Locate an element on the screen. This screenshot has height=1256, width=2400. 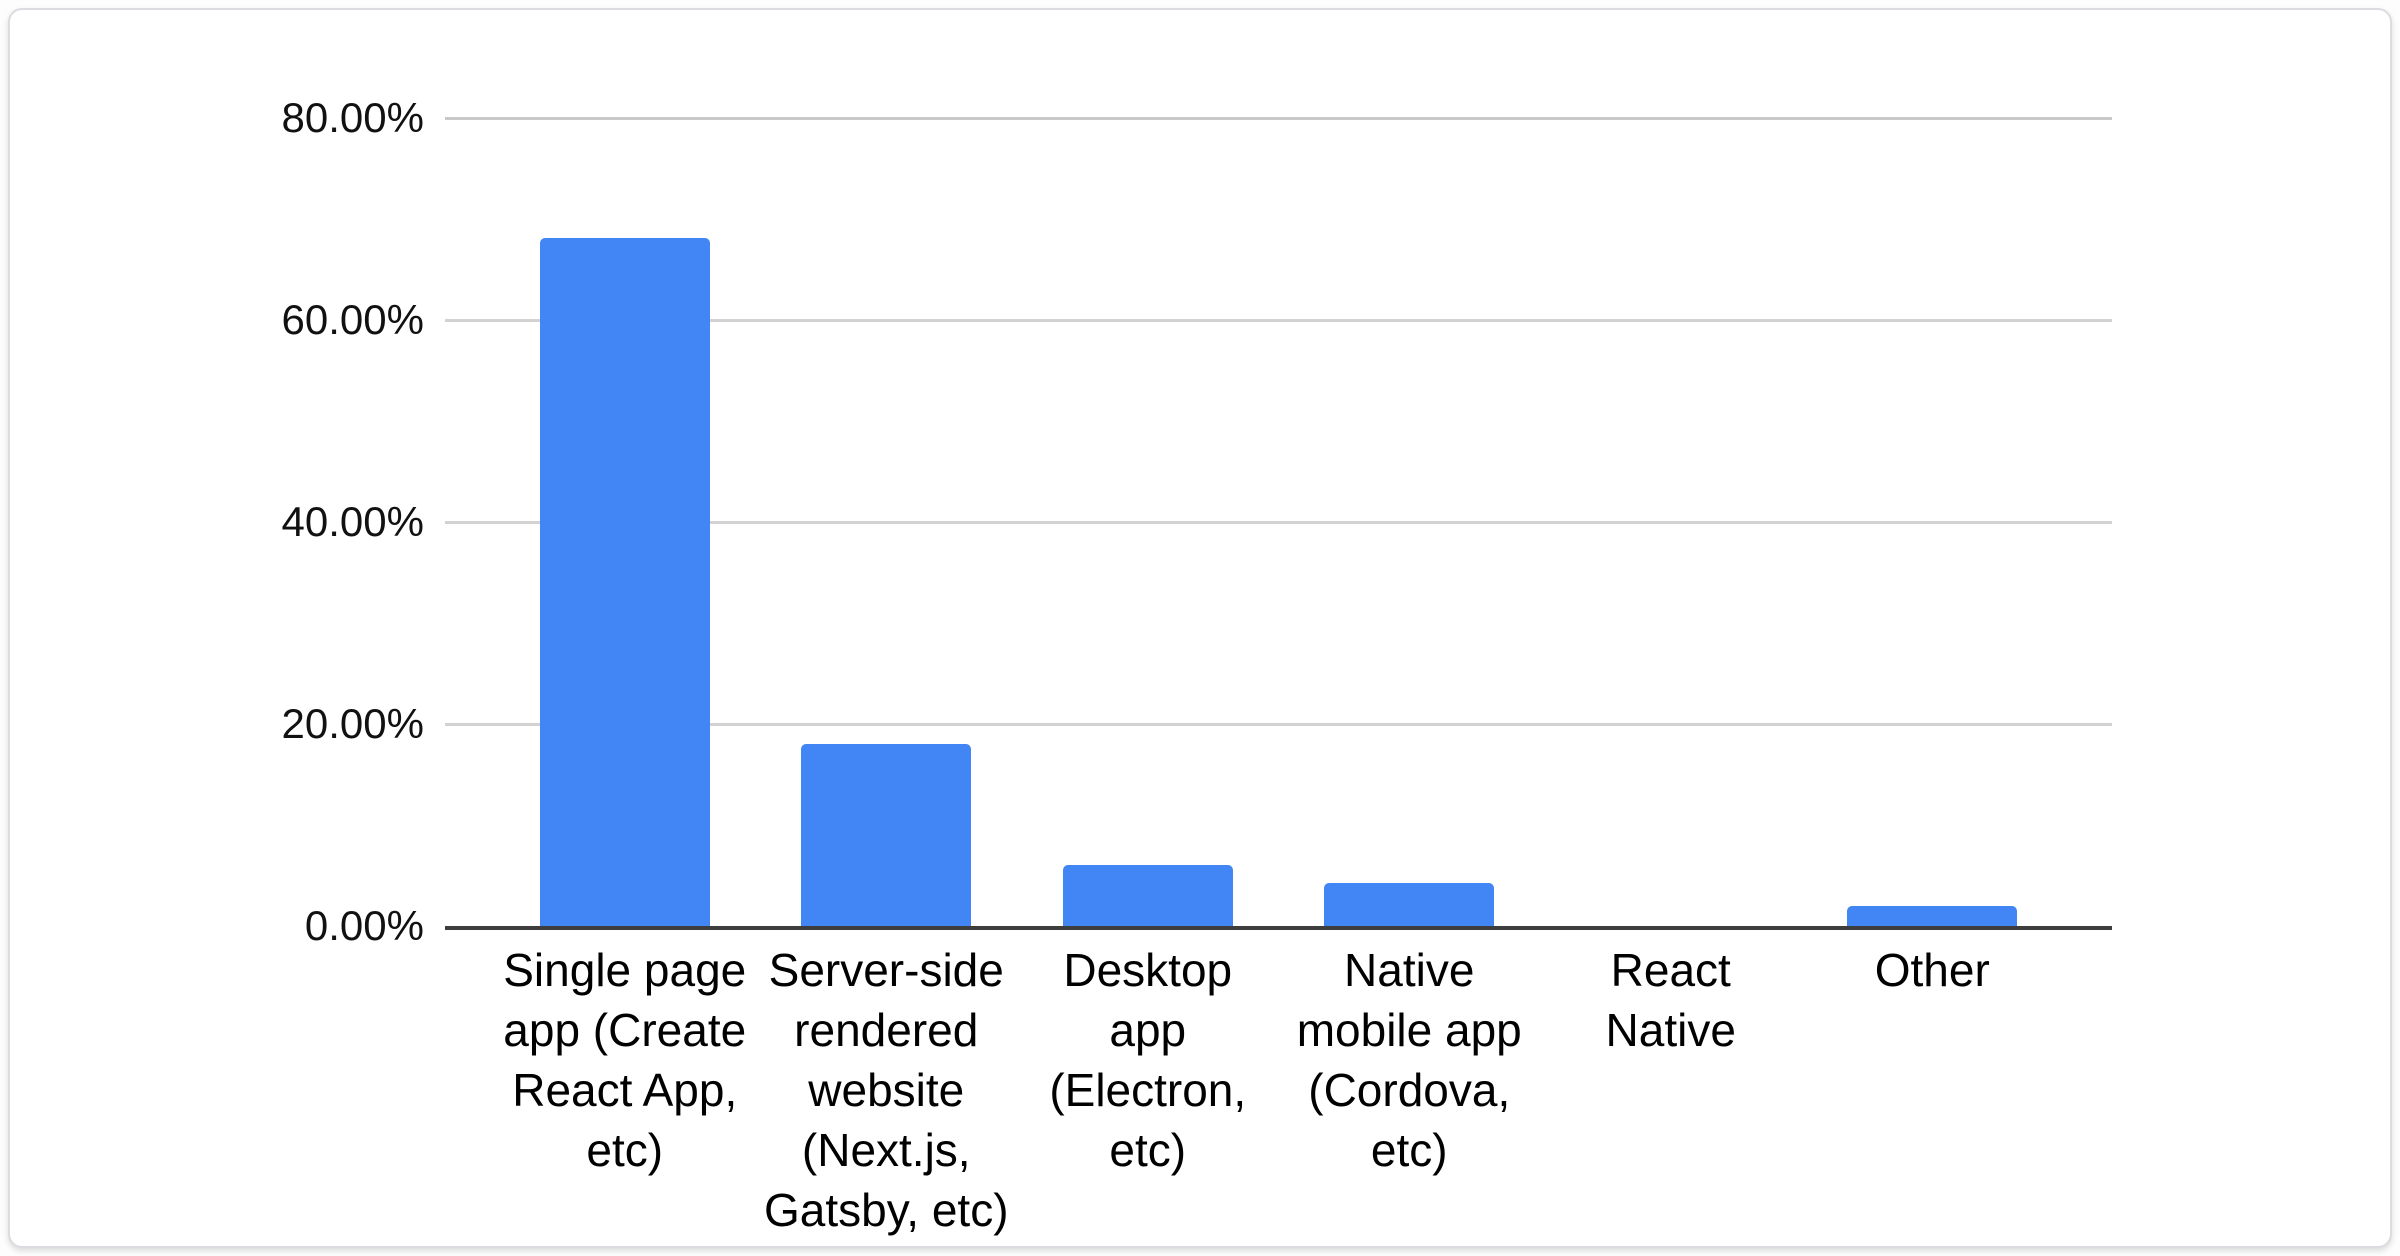
y-tick-label: 40.00% is located at coordinates (352, 521).